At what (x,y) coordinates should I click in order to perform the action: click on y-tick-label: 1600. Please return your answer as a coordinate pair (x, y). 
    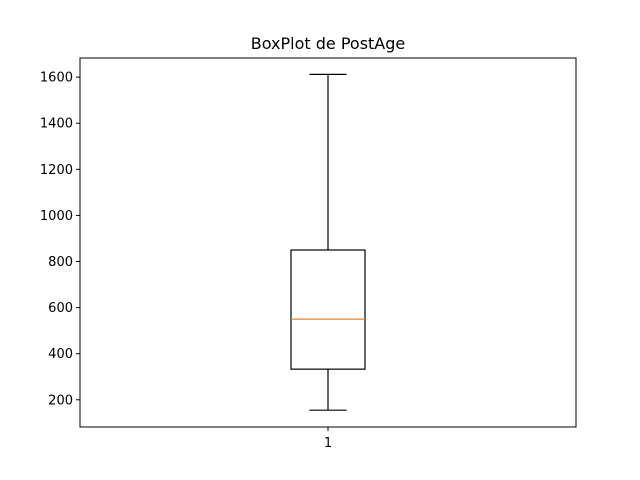
    Looking at the image, I should click on (56, 78).